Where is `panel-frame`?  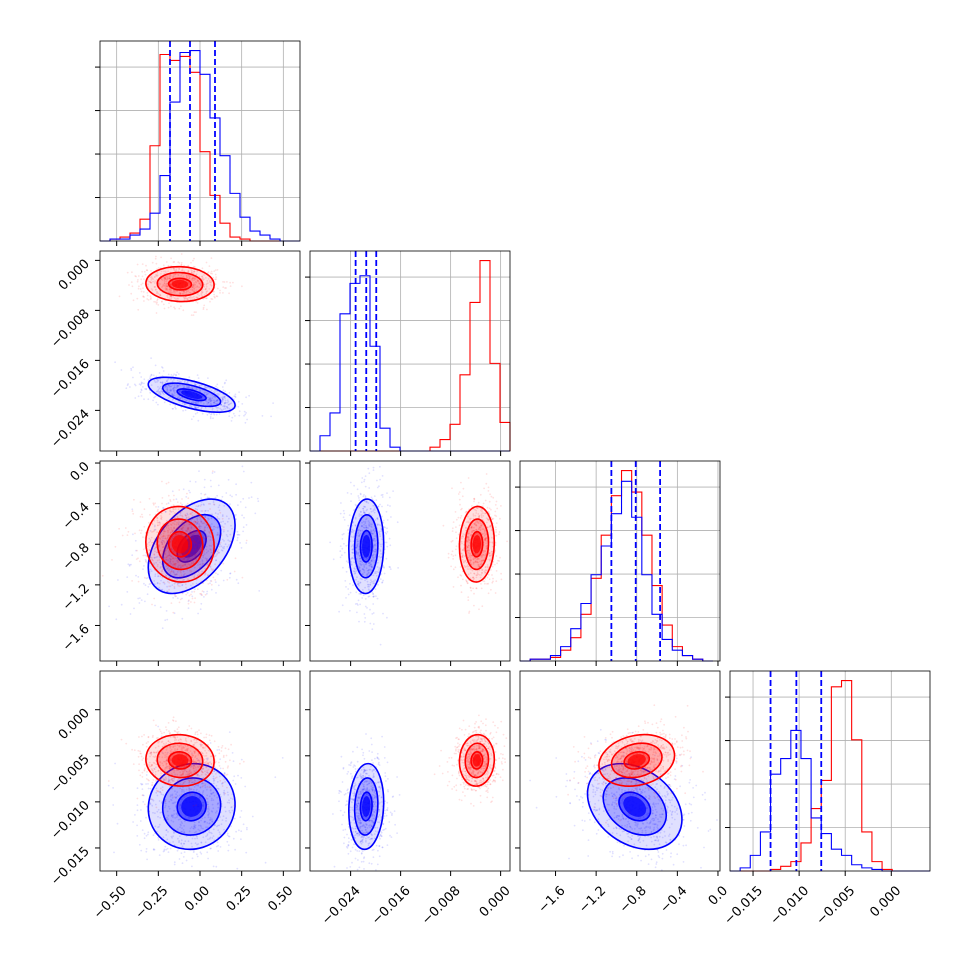
panel-frame is located at coordinates (410, 561).